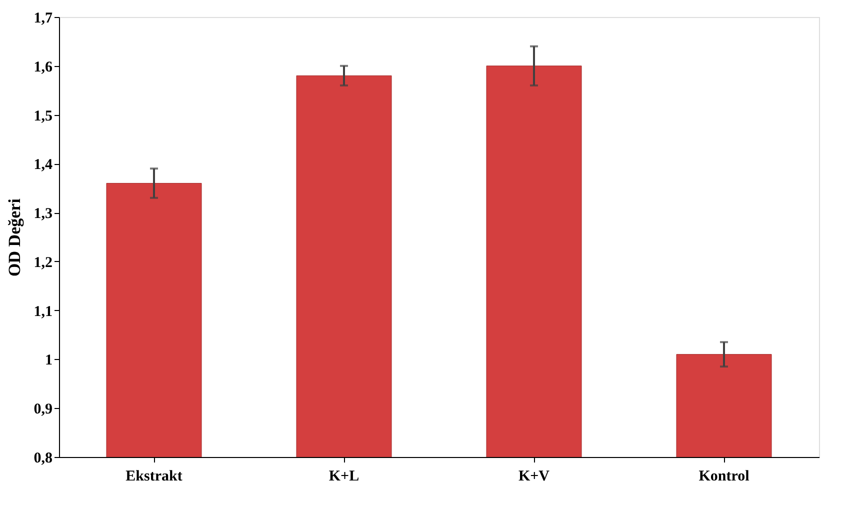 The height and width of the screenshot is (514, 867). I want to click on y-tick-label: 1,5, so click(43, 116).